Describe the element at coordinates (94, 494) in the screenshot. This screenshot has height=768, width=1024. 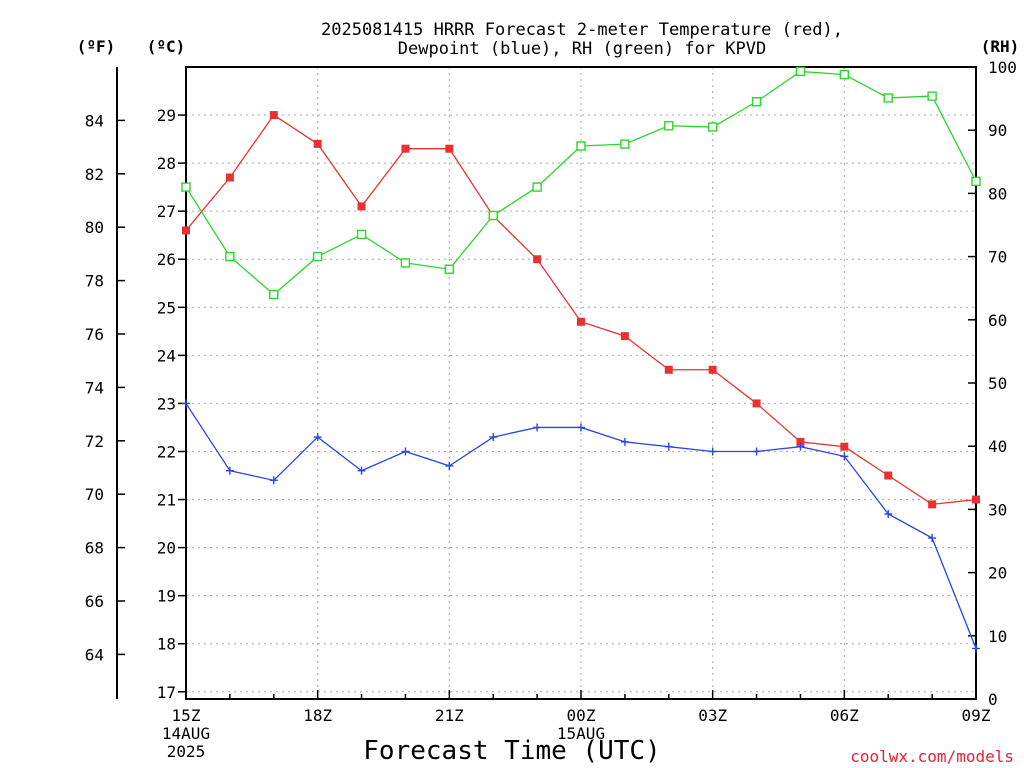
I see `fahrenheit-tick-label: 70` at that location.